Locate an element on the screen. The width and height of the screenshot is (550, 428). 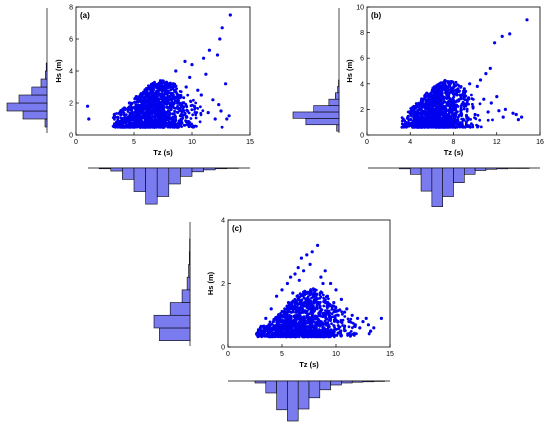
y-tick-label: 8 is located at coordinates (71, 8).